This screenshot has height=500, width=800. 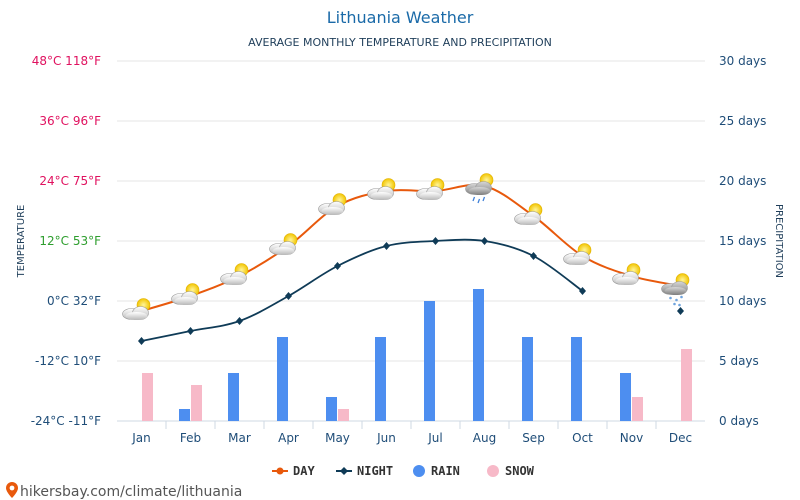 What do you see at coordinates (362, 290) in the screenshot?
I see `night-line` at bounding box center [362, 290].